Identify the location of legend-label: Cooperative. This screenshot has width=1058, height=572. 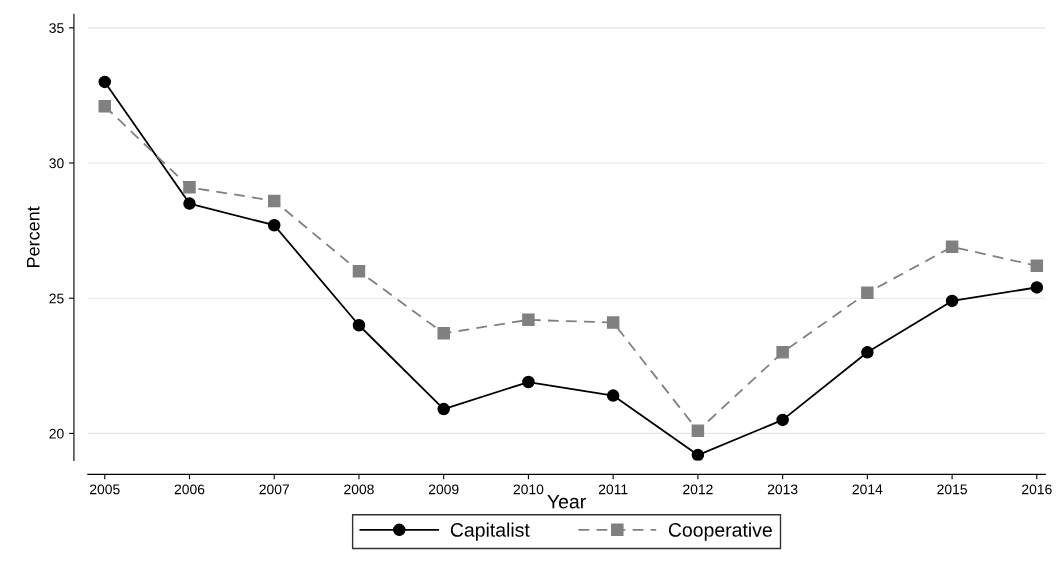
(720, 531).